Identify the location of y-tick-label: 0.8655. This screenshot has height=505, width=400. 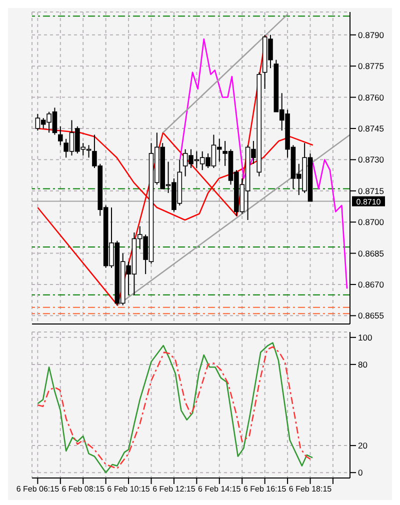
(371, 315).